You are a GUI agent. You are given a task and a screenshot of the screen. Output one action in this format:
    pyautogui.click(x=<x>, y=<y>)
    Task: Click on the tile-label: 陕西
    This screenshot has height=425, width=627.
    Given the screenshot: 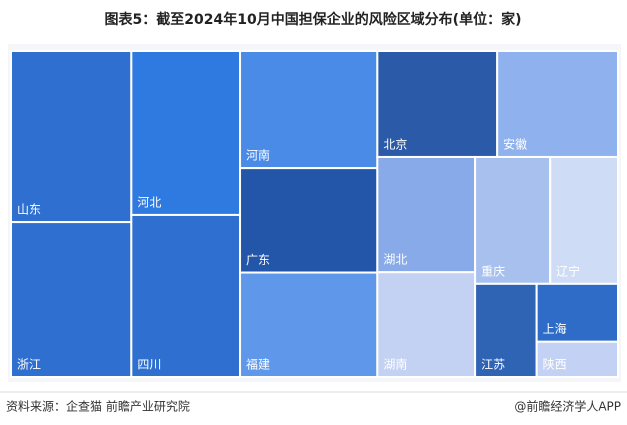 What is the action you would take?
    pyautogui.click(x=555, y=364)
    